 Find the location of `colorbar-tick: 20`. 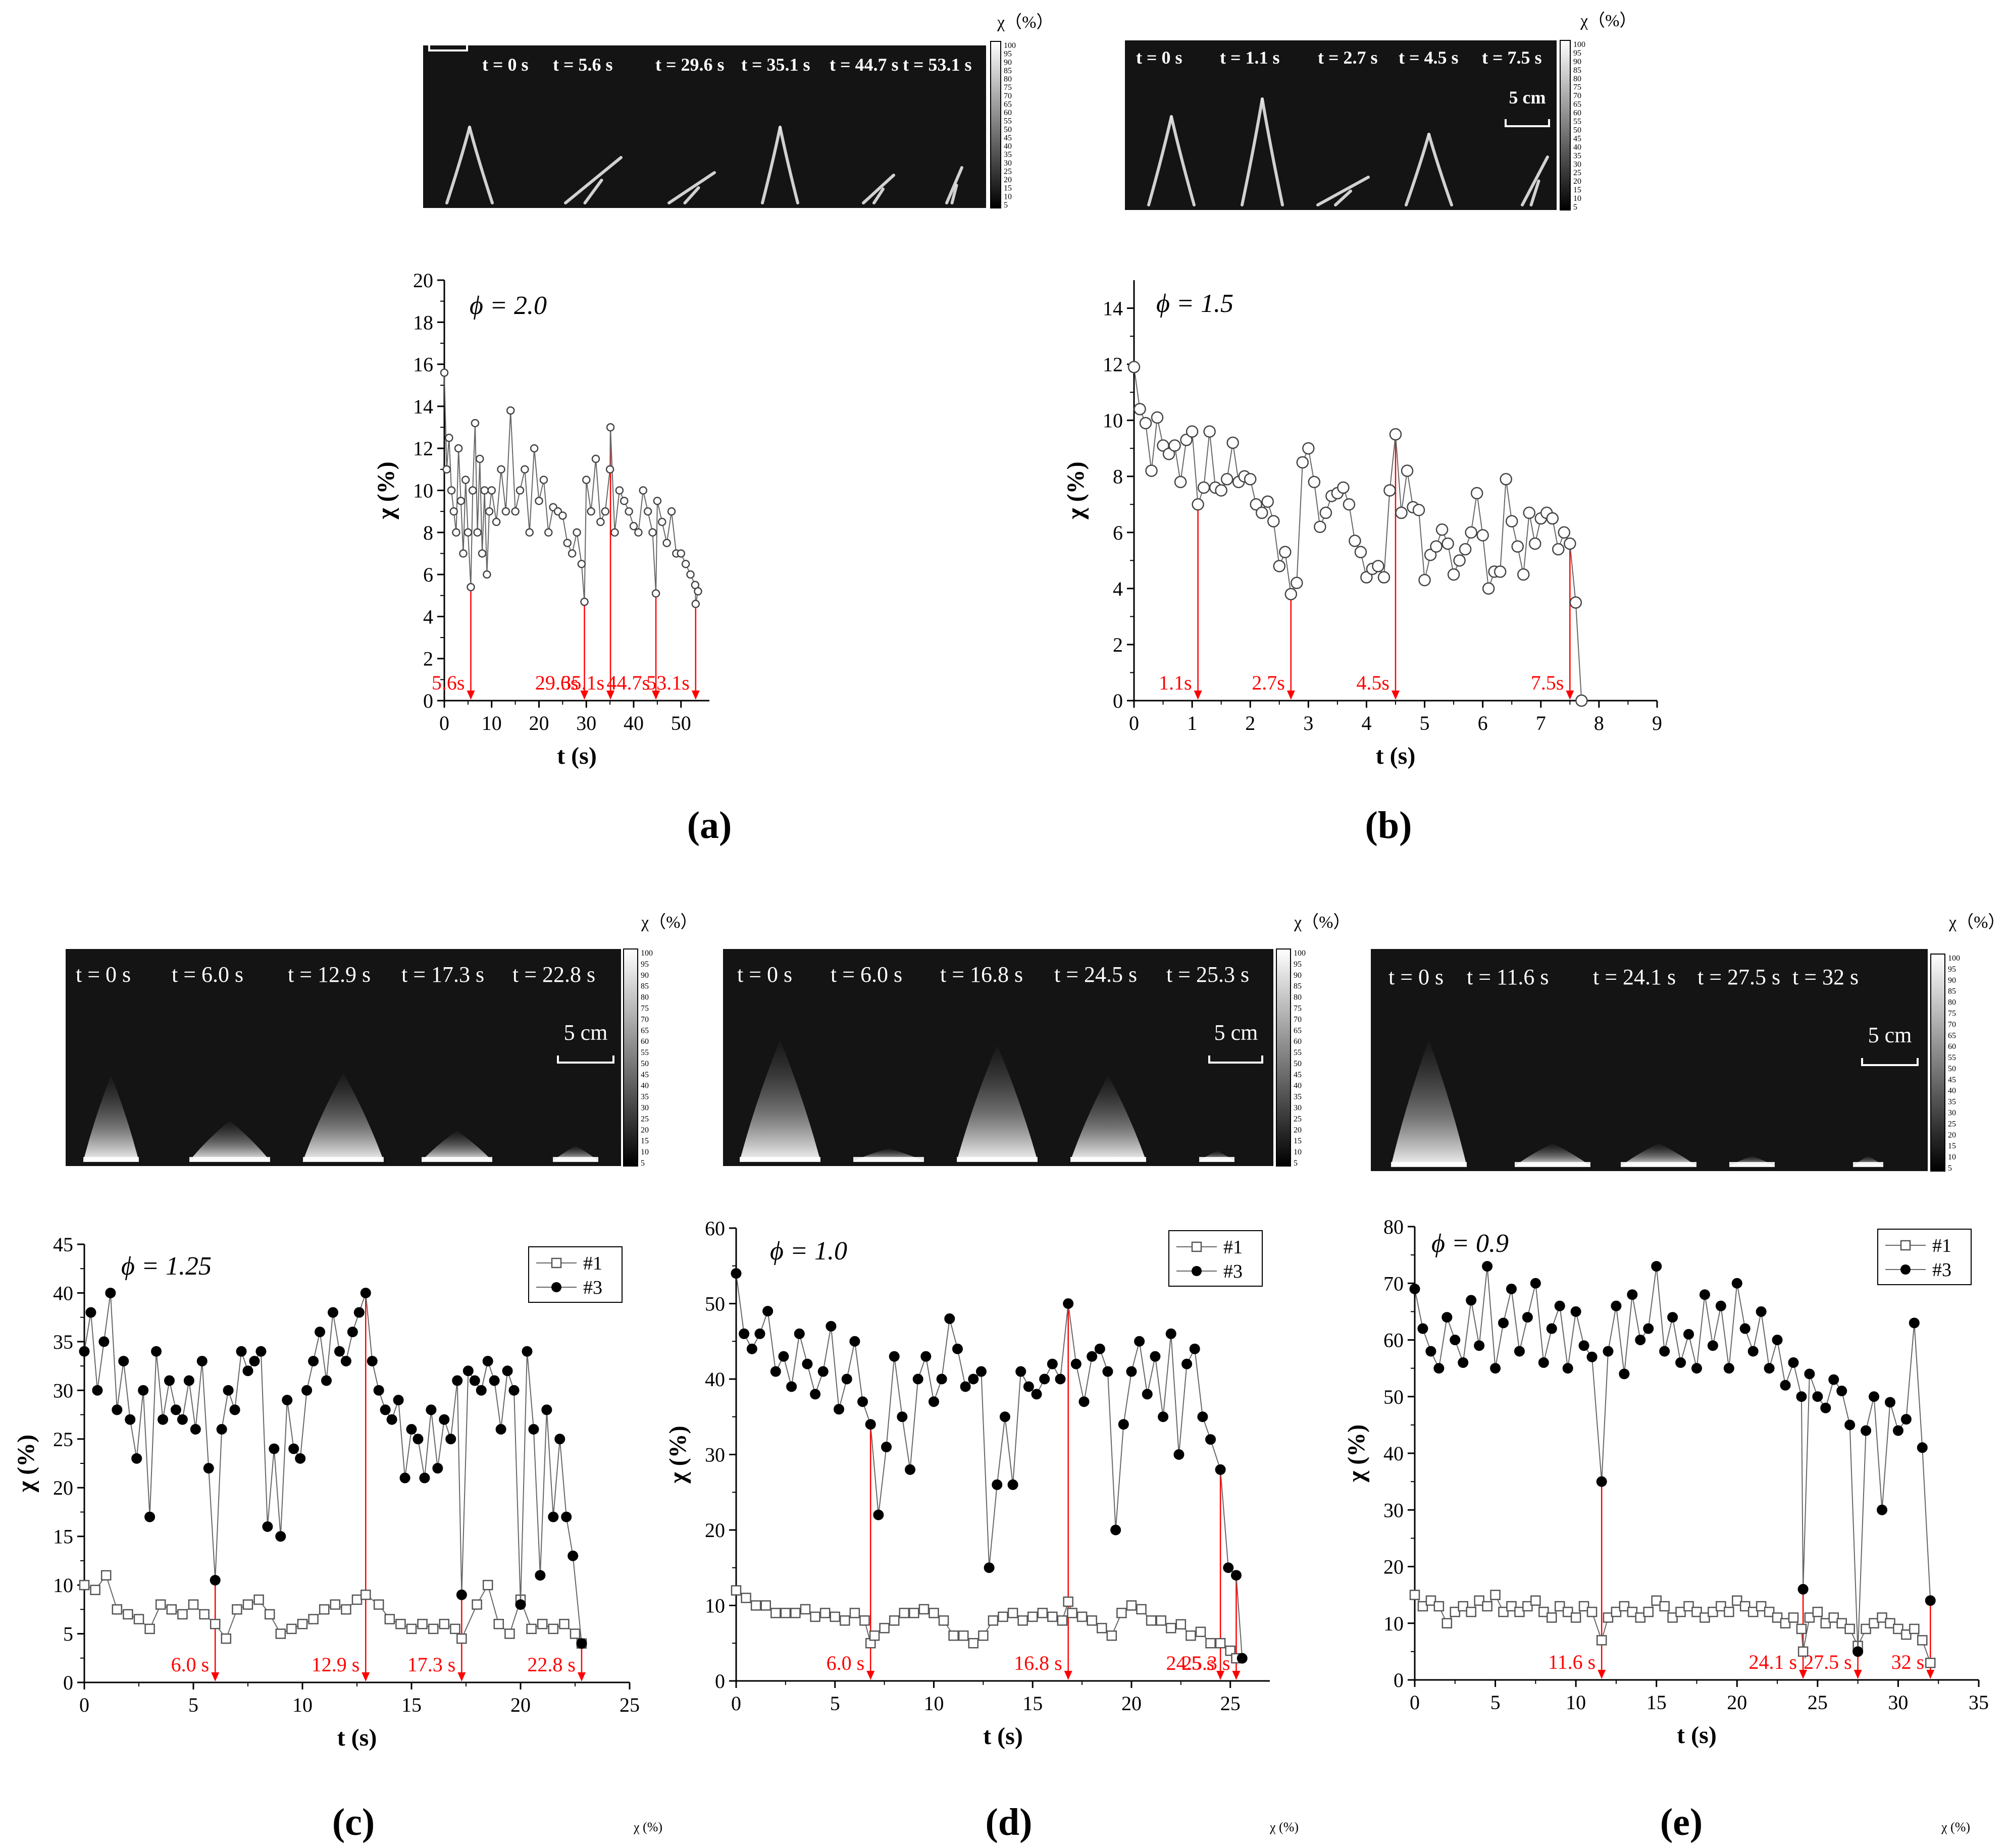

colorbar-tick: 20 is located at coordinates (645, 1130).